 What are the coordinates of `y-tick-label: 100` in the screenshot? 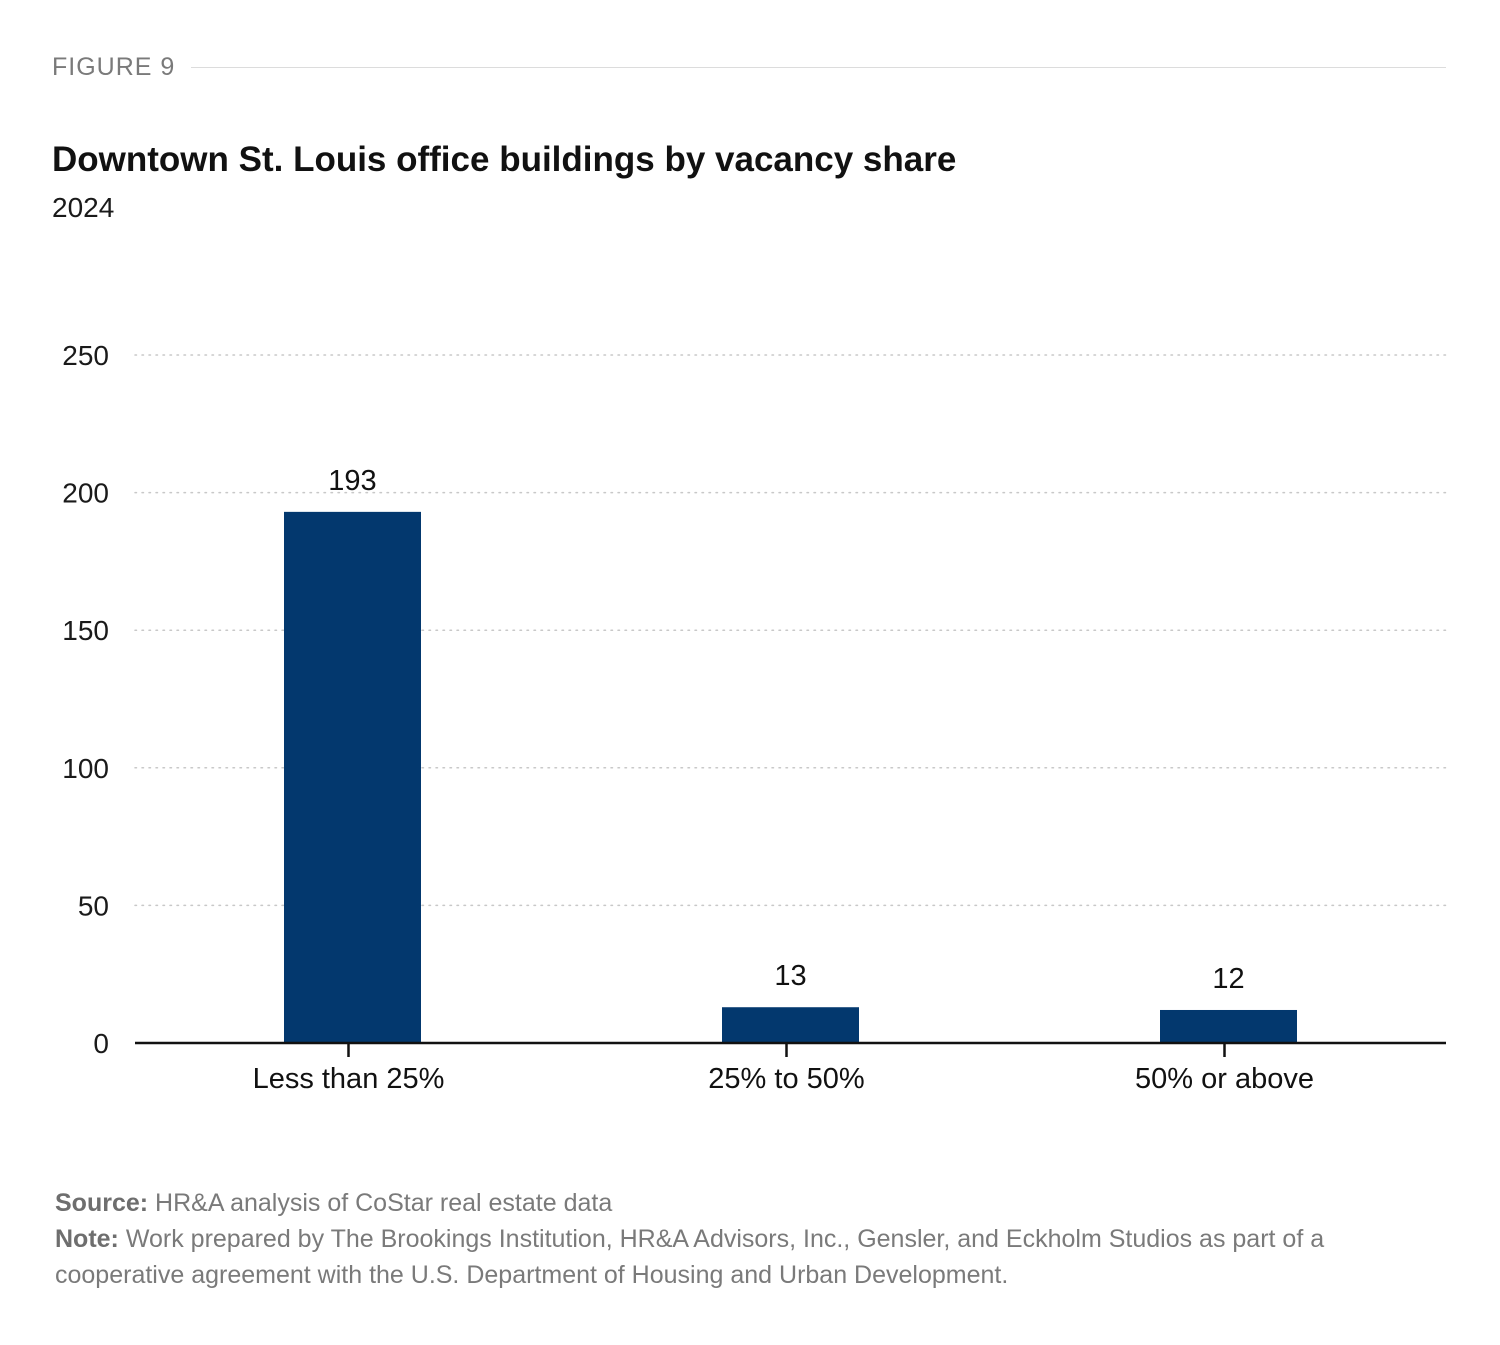 It's located at (85, 768).